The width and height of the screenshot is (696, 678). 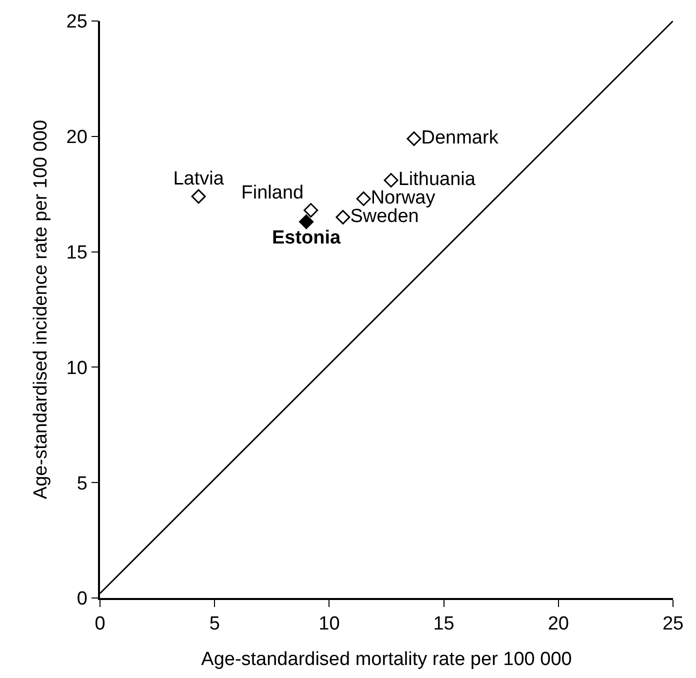 I want to click on x-axis-title: Age-standardised mortality rate per 100 000, so click(x=386, y=659).